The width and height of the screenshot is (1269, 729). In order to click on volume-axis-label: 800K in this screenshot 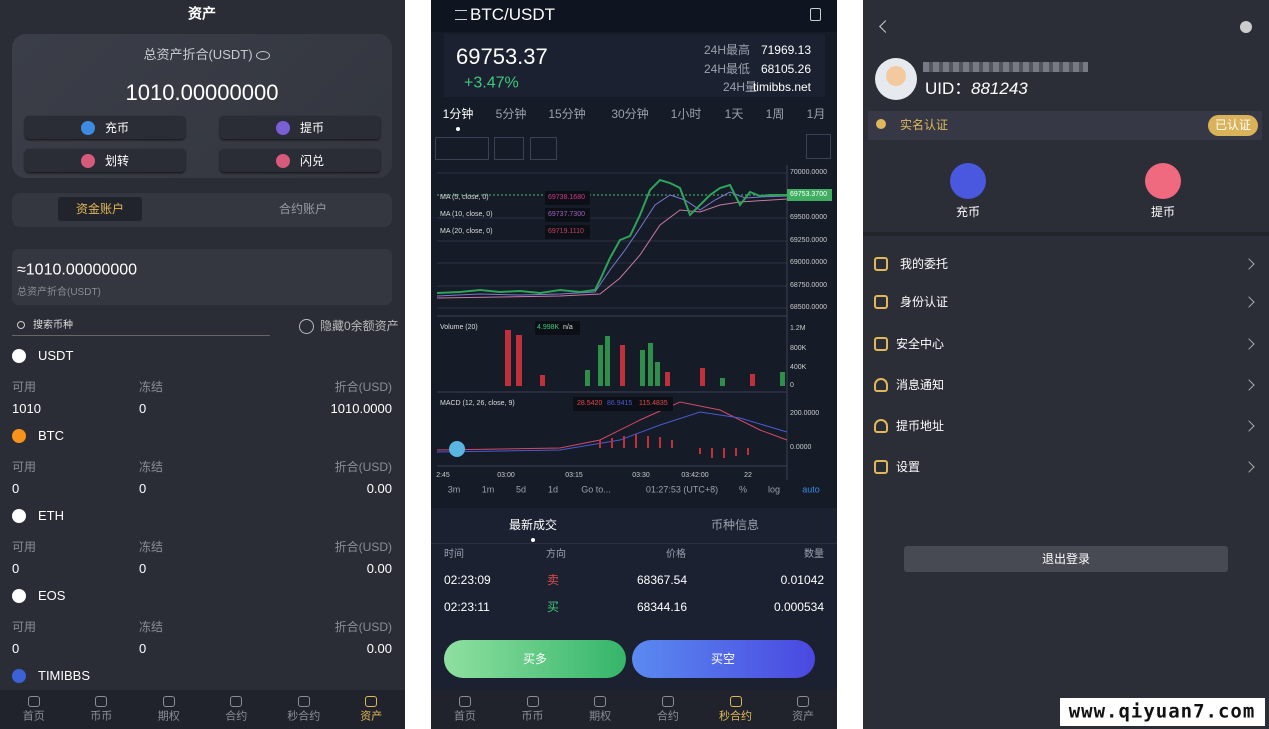, I will do `click(798, 348)`.